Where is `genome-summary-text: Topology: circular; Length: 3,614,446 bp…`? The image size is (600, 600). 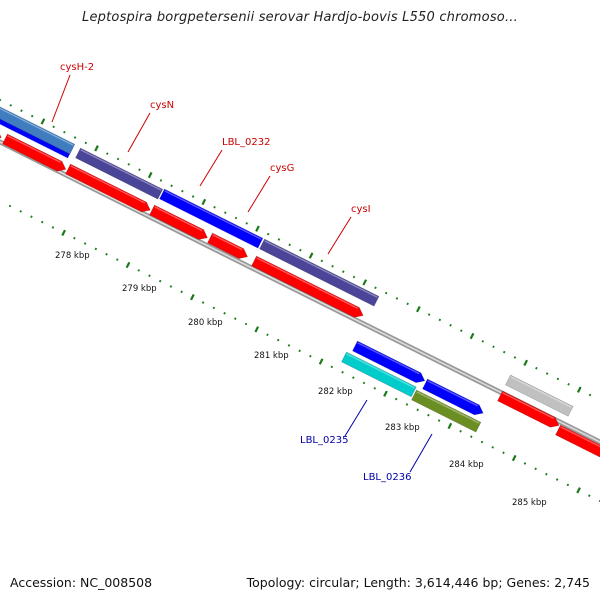 genome-summary-text: Topology: circular; Length: 3,614,446 bp… is located at coordinates (418, 582).